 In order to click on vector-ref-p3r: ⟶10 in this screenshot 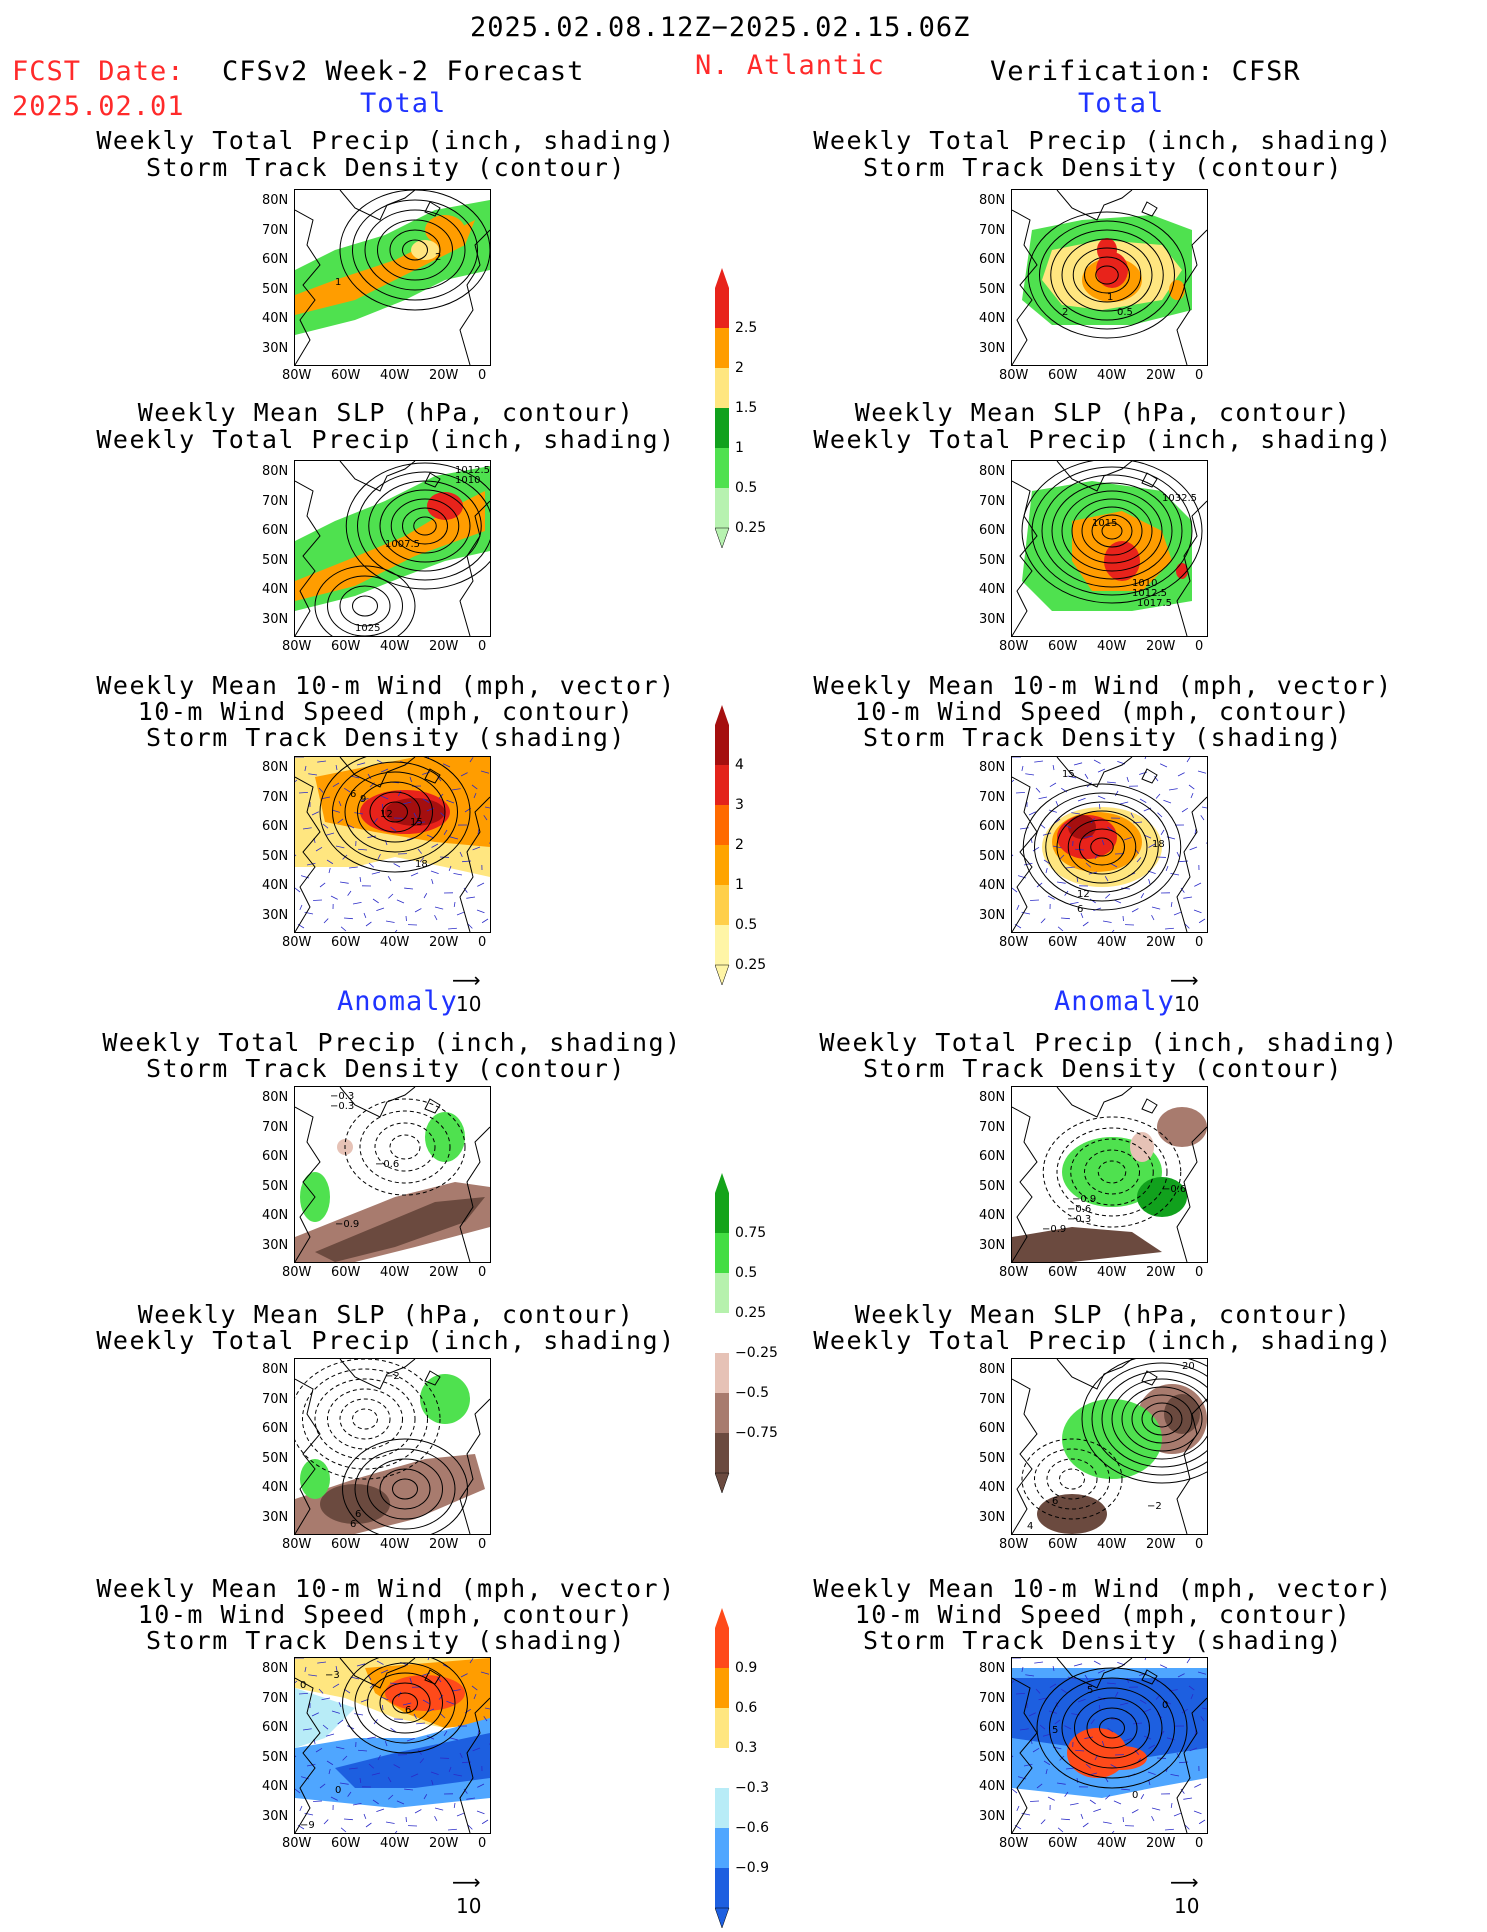, I will do `click(1184, 992)`.